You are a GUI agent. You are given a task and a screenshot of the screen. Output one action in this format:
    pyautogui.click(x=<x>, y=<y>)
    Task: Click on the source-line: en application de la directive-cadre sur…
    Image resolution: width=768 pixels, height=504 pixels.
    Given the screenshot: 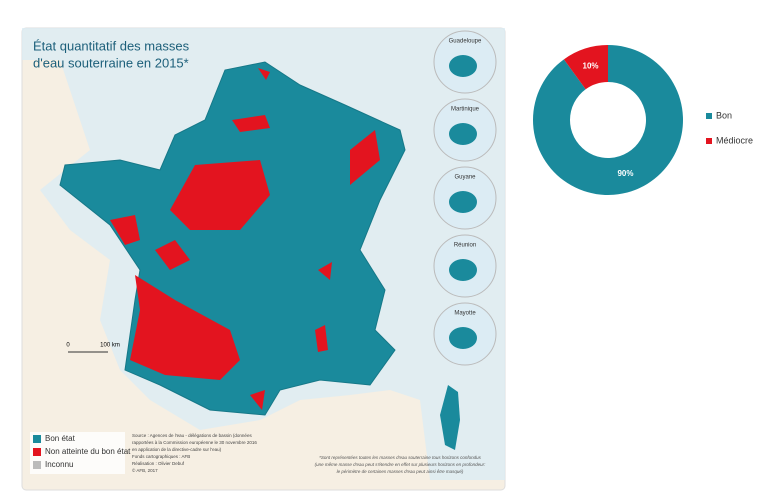 What is the action you would take?
    pyautogui.click(x=177, y=449)
    